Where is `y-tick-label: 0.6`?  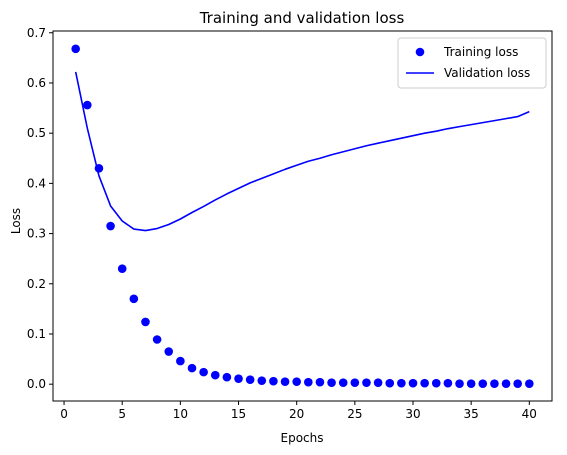
y-tick-label: 0.6 is located at coordinates (36, 83).